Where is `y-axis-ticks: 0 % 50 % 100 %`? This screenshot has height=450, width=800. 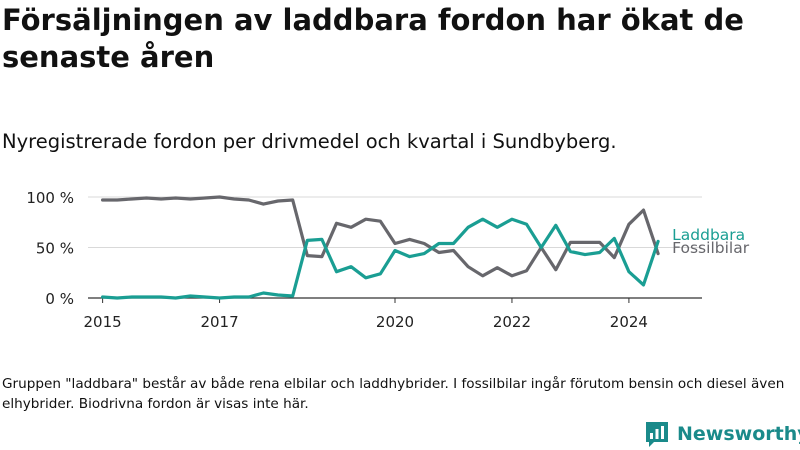
y-axis-ticks: 0 % 50 % 100 % is located at coordinates (50, 248).